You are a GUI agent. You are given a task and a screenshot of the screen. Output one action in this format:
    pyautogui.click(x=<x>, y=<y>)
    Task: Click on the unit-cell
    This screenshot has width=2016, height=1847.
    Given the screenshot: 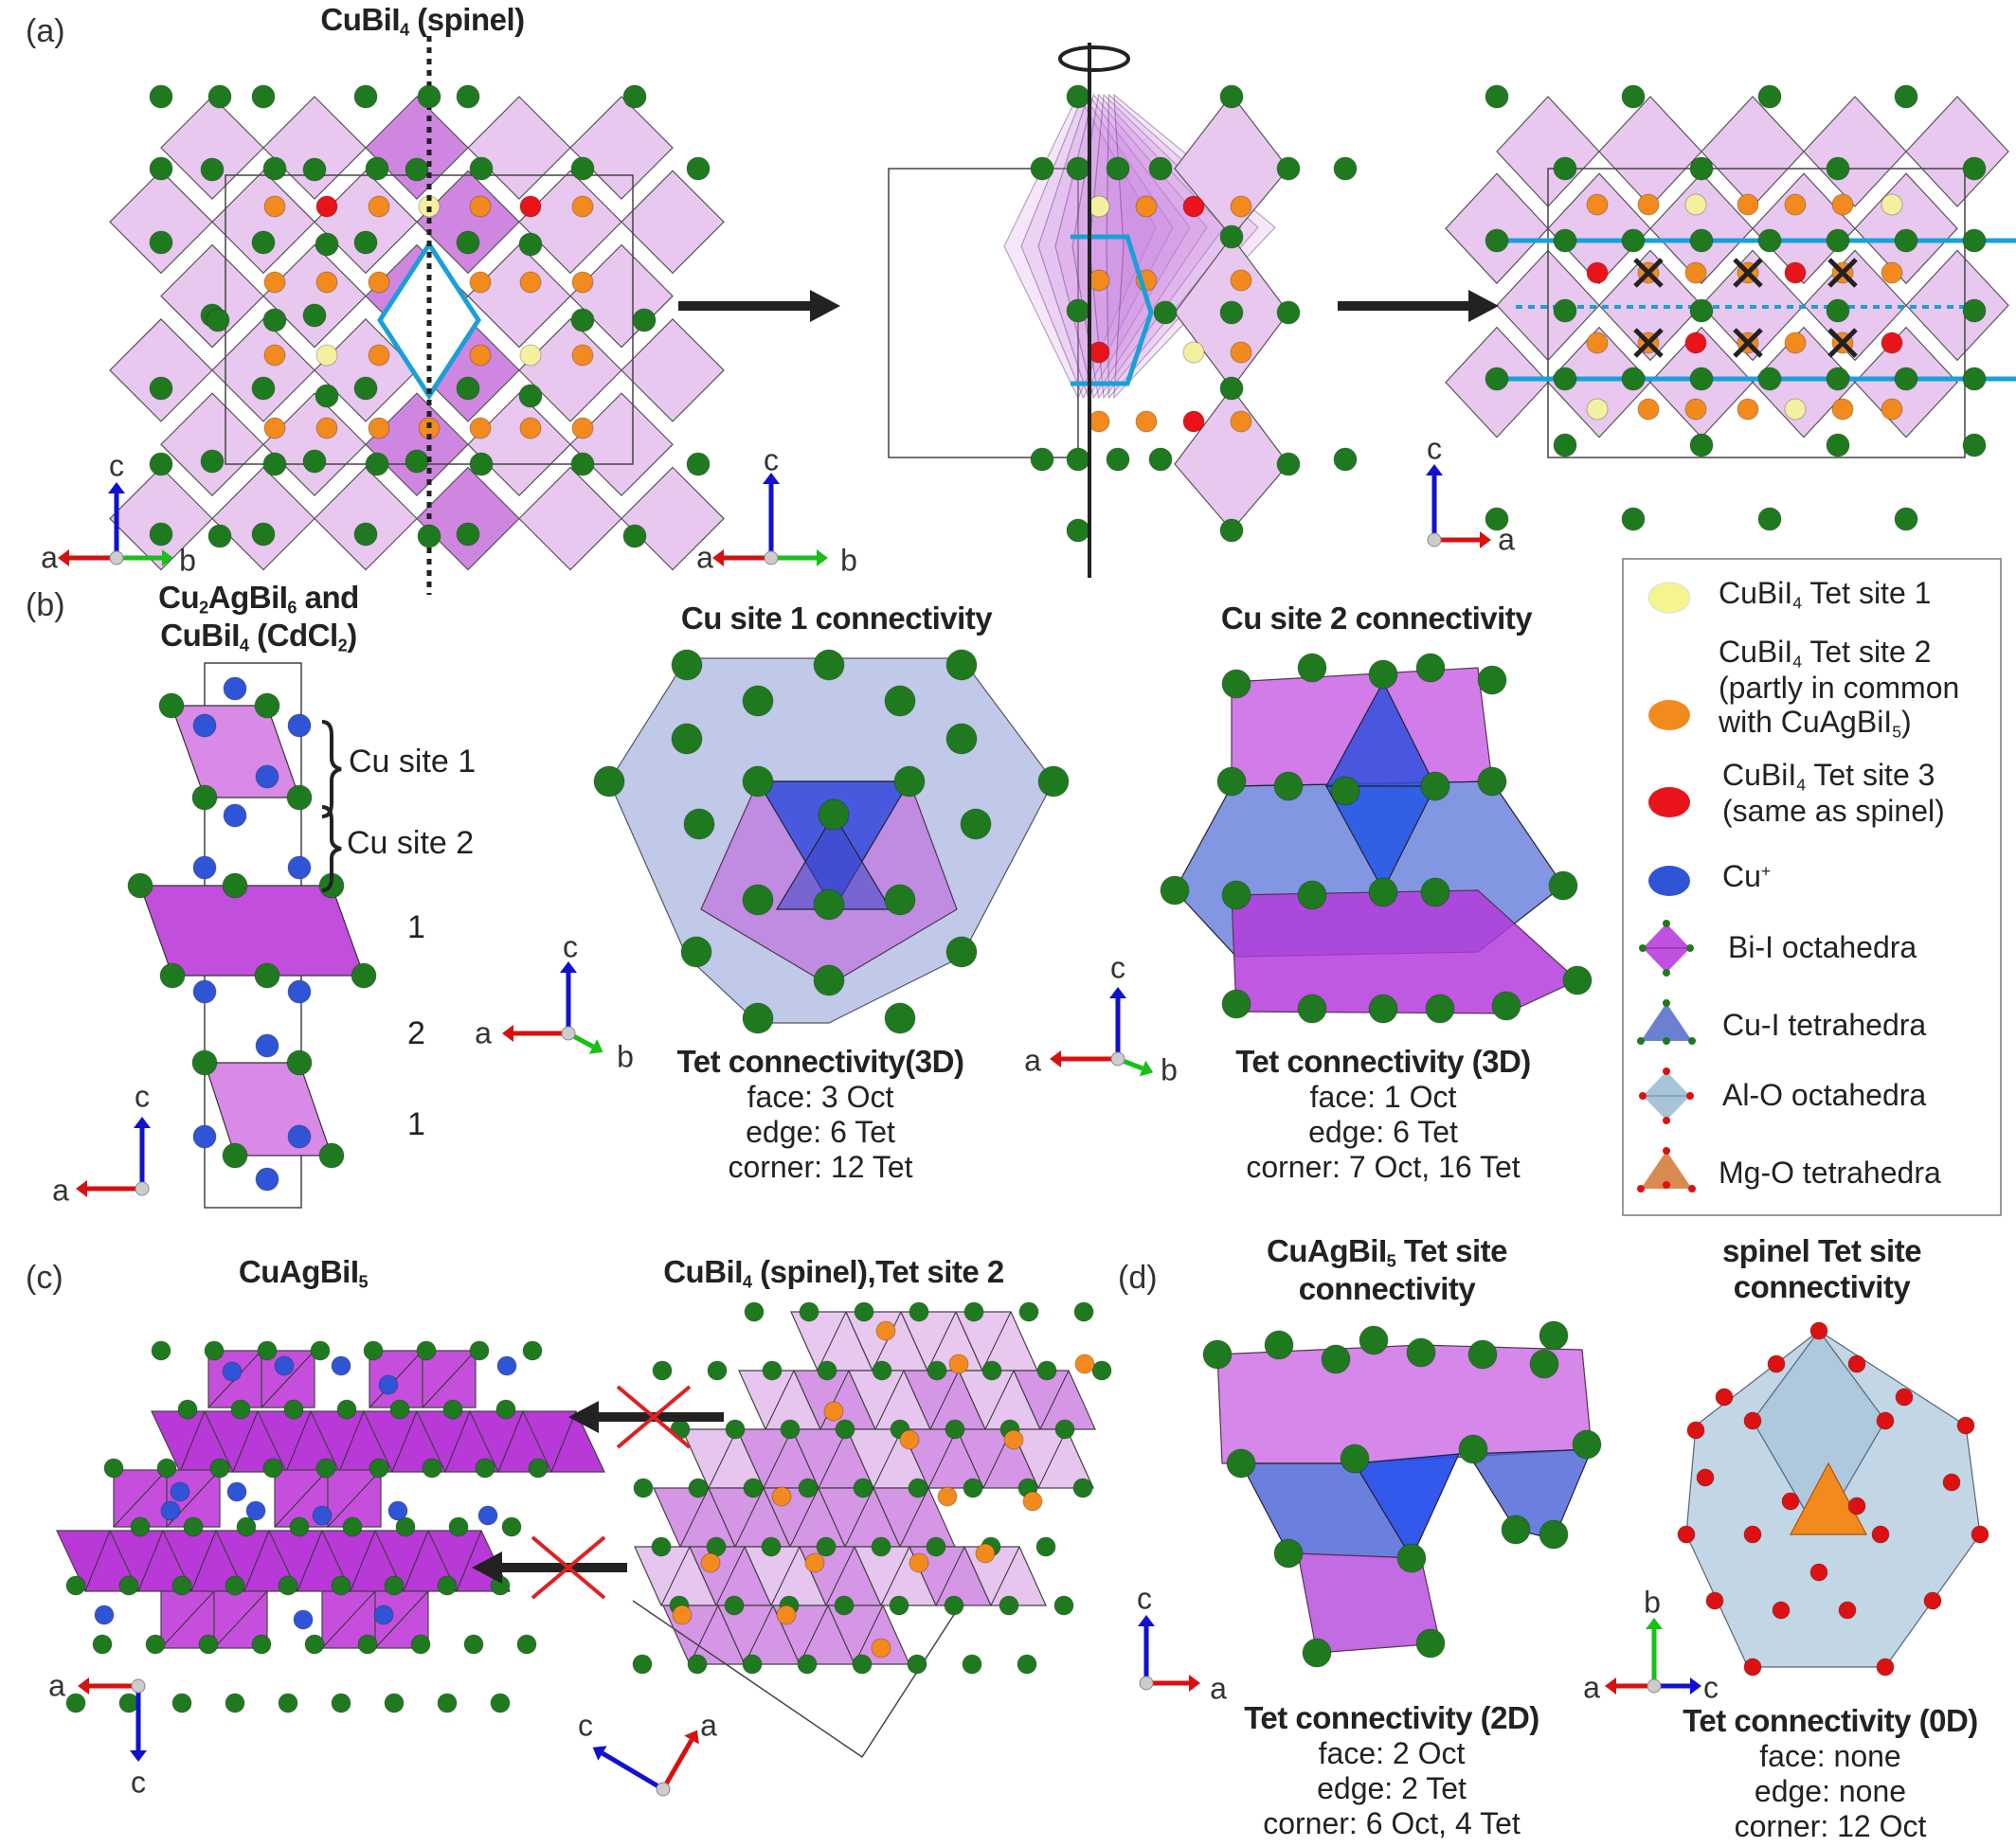 What is the action you would take?
    pyautogui.click(x=795, y=1679)
    